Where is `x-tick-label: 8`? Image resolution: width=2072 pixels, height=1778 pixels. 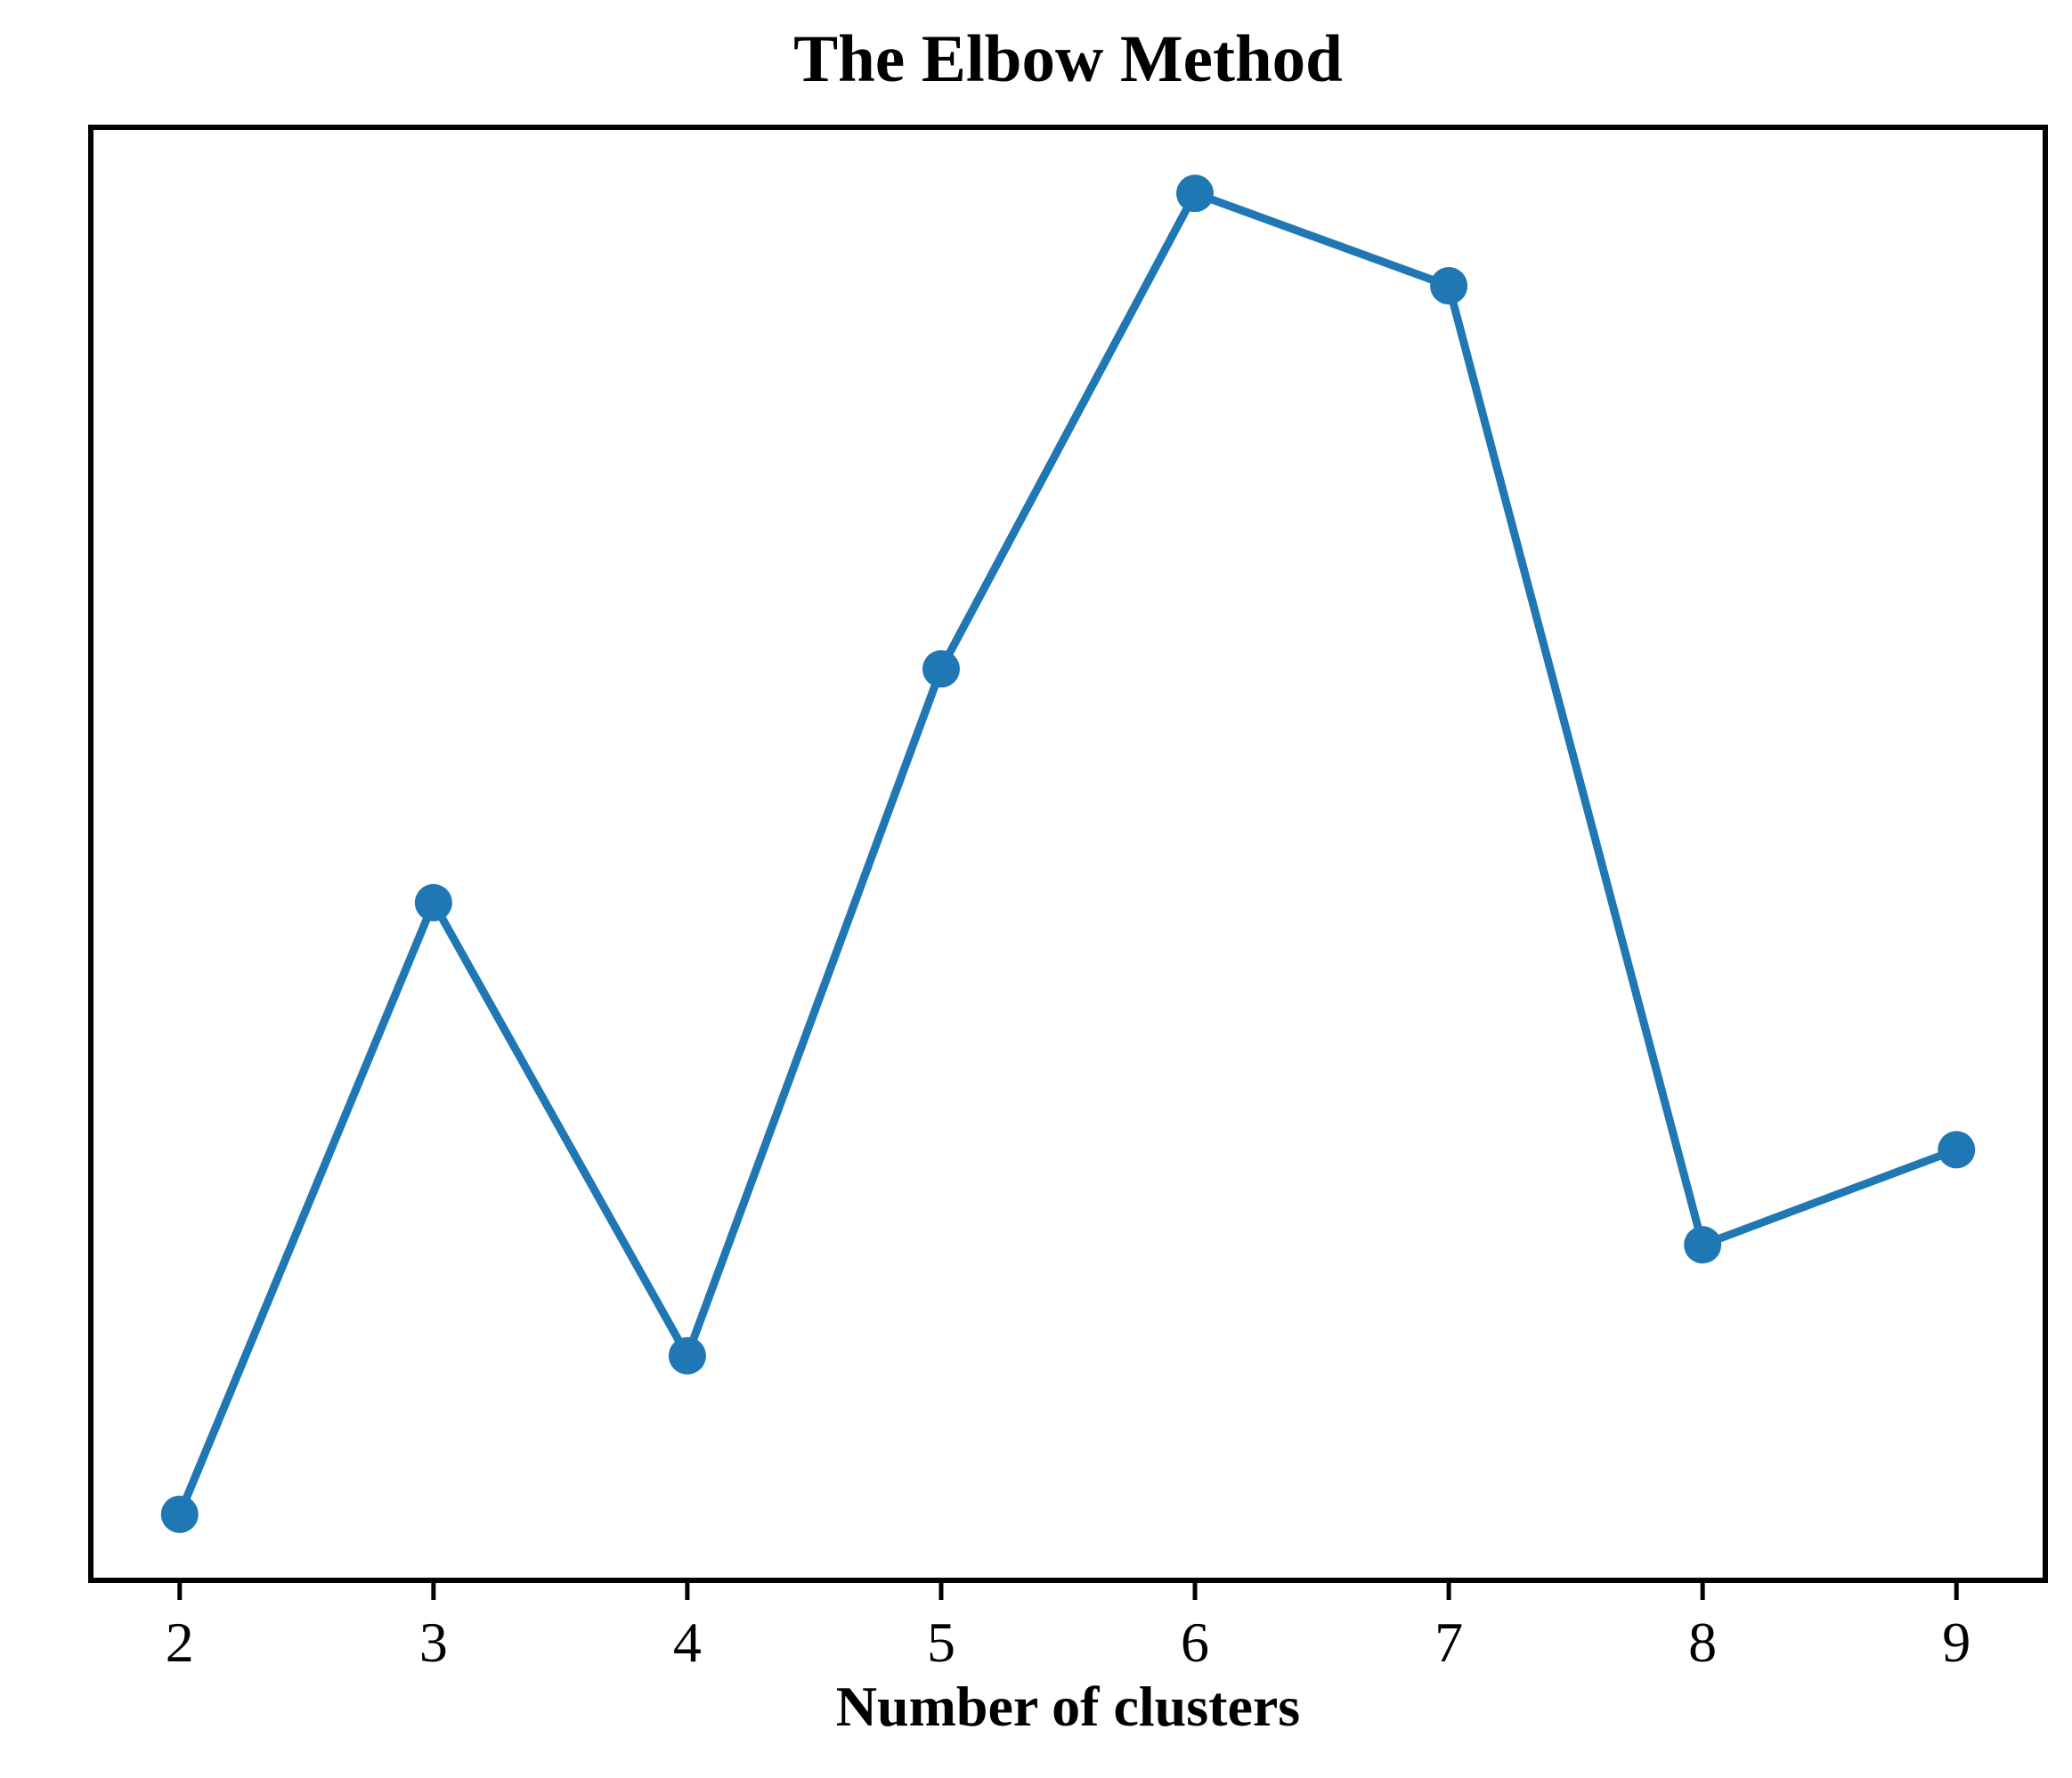
x-tick-label: 8 is located at coordinates (1702, 1642).